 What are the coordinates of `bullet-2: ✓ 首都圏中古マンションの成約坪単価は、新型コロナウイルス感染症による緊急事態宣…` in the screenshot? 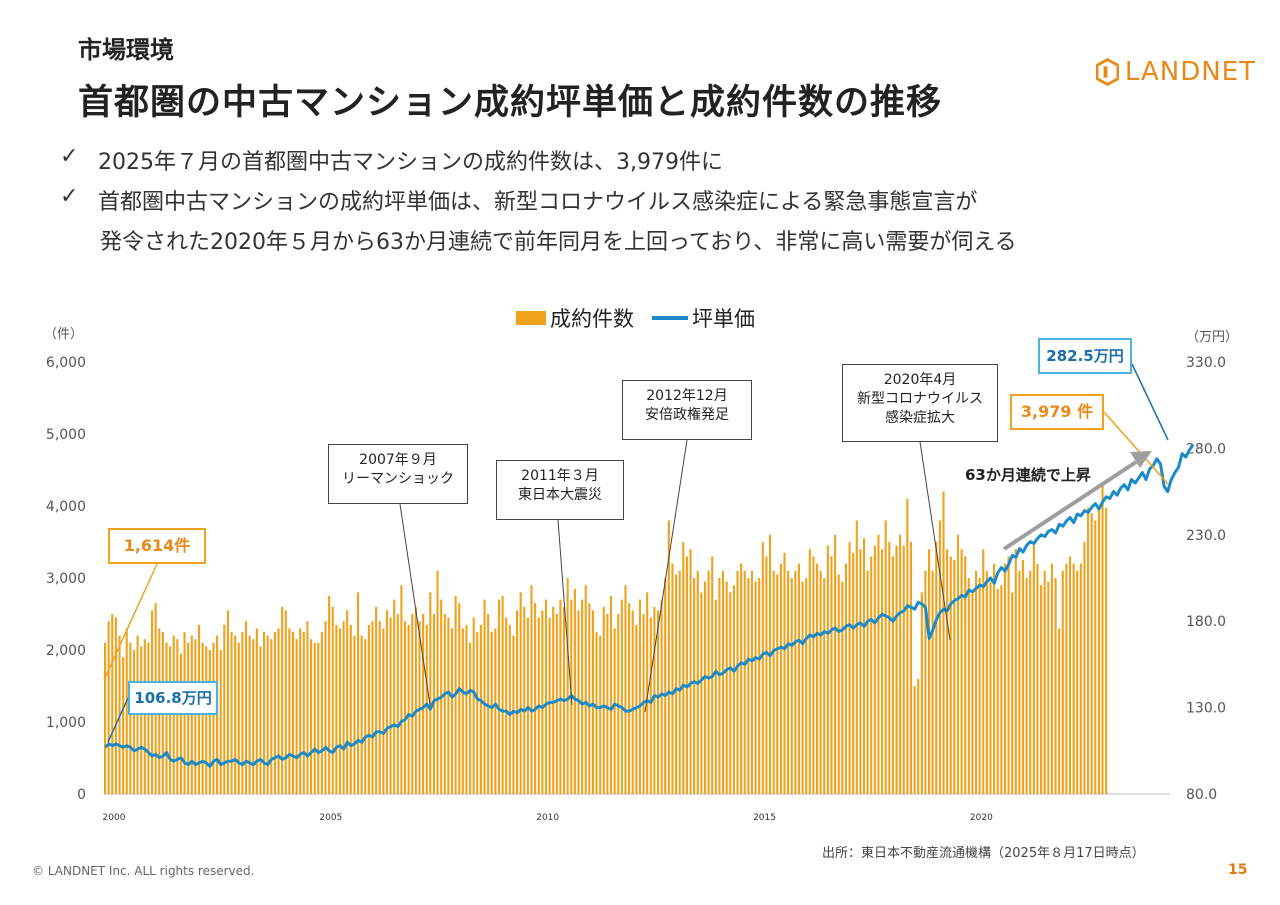 It's located at (518, 200).